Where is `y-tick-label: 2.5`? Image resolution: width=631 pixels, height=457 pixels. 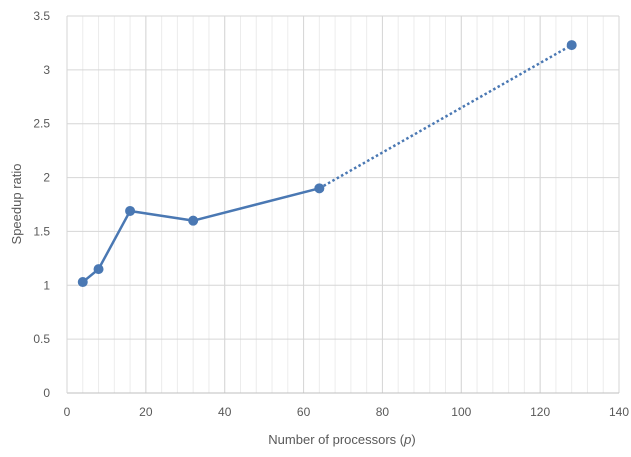 y-tick-label: 2.5 is located at coordinates (41, 124).